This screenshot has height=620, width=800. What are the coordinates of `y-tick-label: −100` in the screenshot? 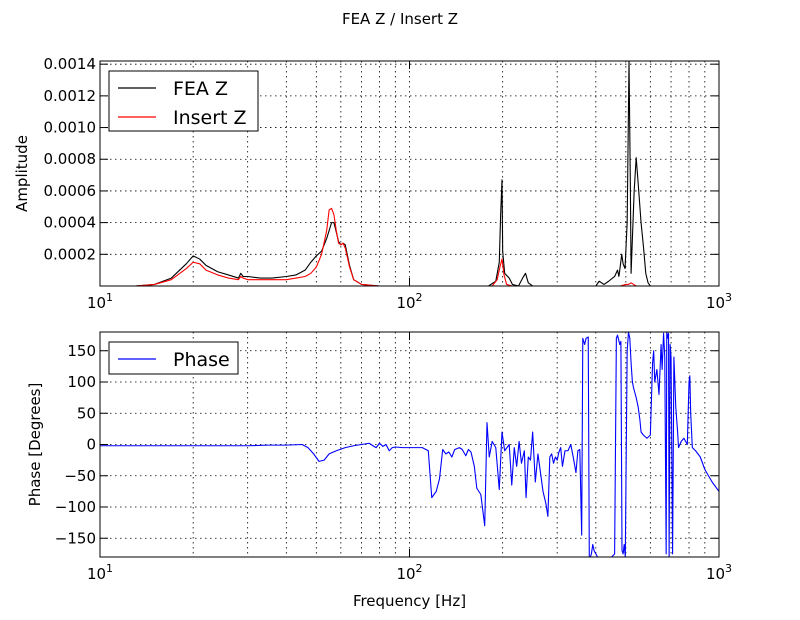 It's located at (75, 507).